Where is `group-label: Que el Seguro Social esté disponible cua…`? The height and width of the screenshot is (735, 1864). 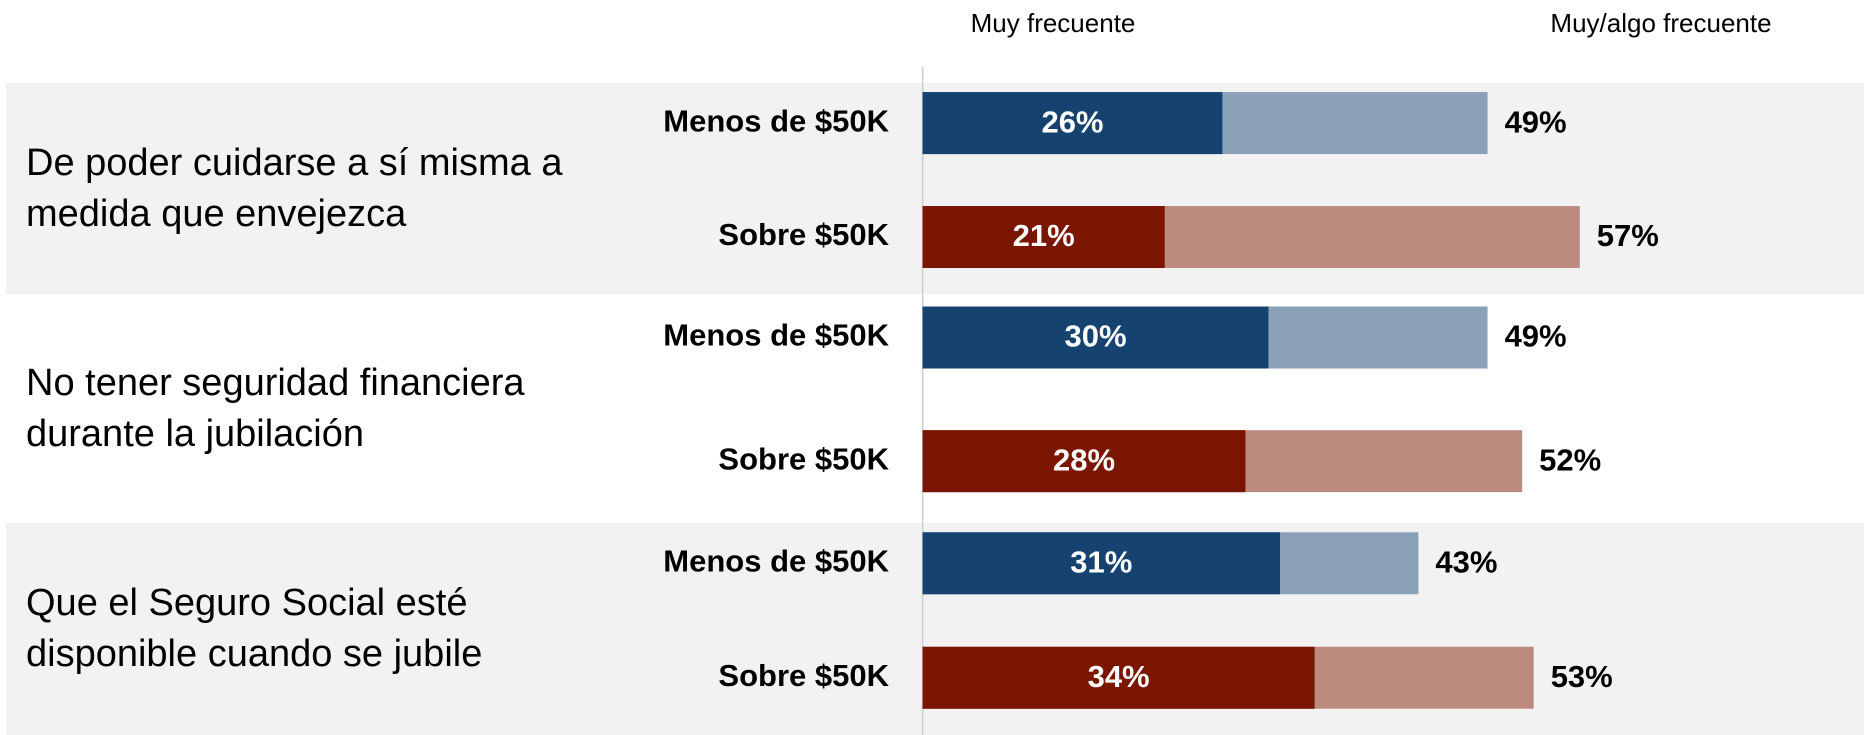
group-label: Que el Seguro Social esté disponible cua… is located at coordinates (254, 628).